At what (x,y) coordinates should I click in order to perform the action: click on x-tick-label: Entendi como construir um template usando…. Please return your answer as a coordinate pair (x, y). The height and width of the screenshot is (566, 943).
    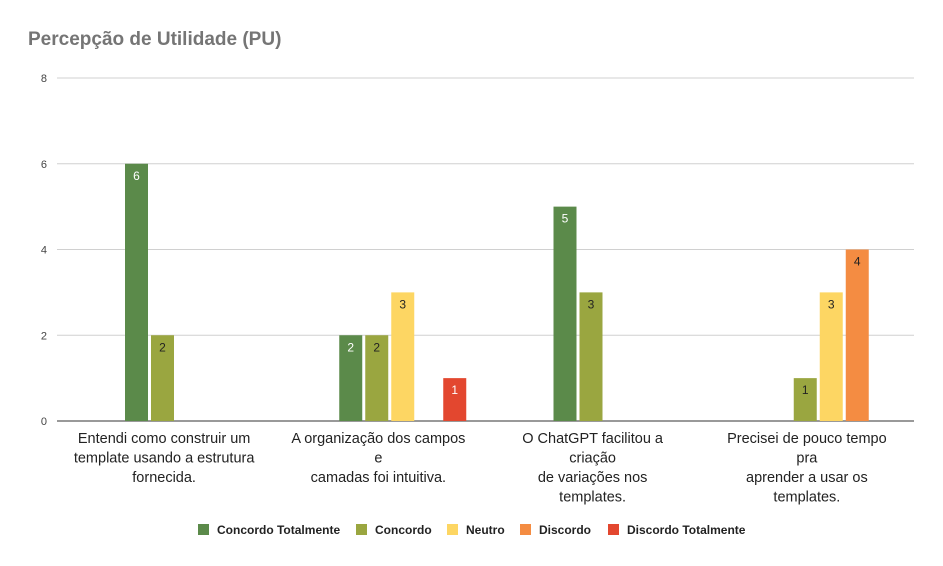
    Looking at the image, I should click on (164, 458).